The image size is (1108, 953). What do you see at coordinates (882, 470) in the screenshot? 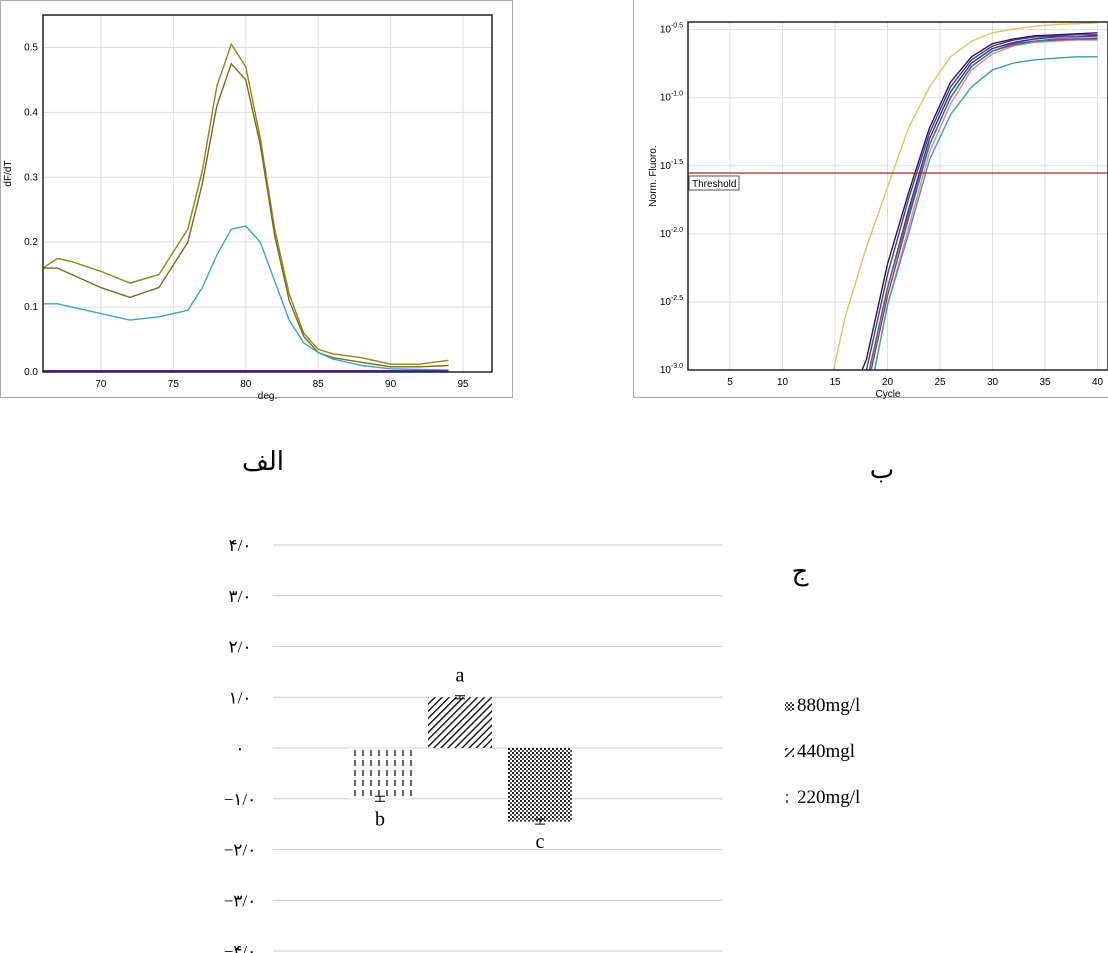
I see `panel-label: ب` at bounding box center [882, 470].